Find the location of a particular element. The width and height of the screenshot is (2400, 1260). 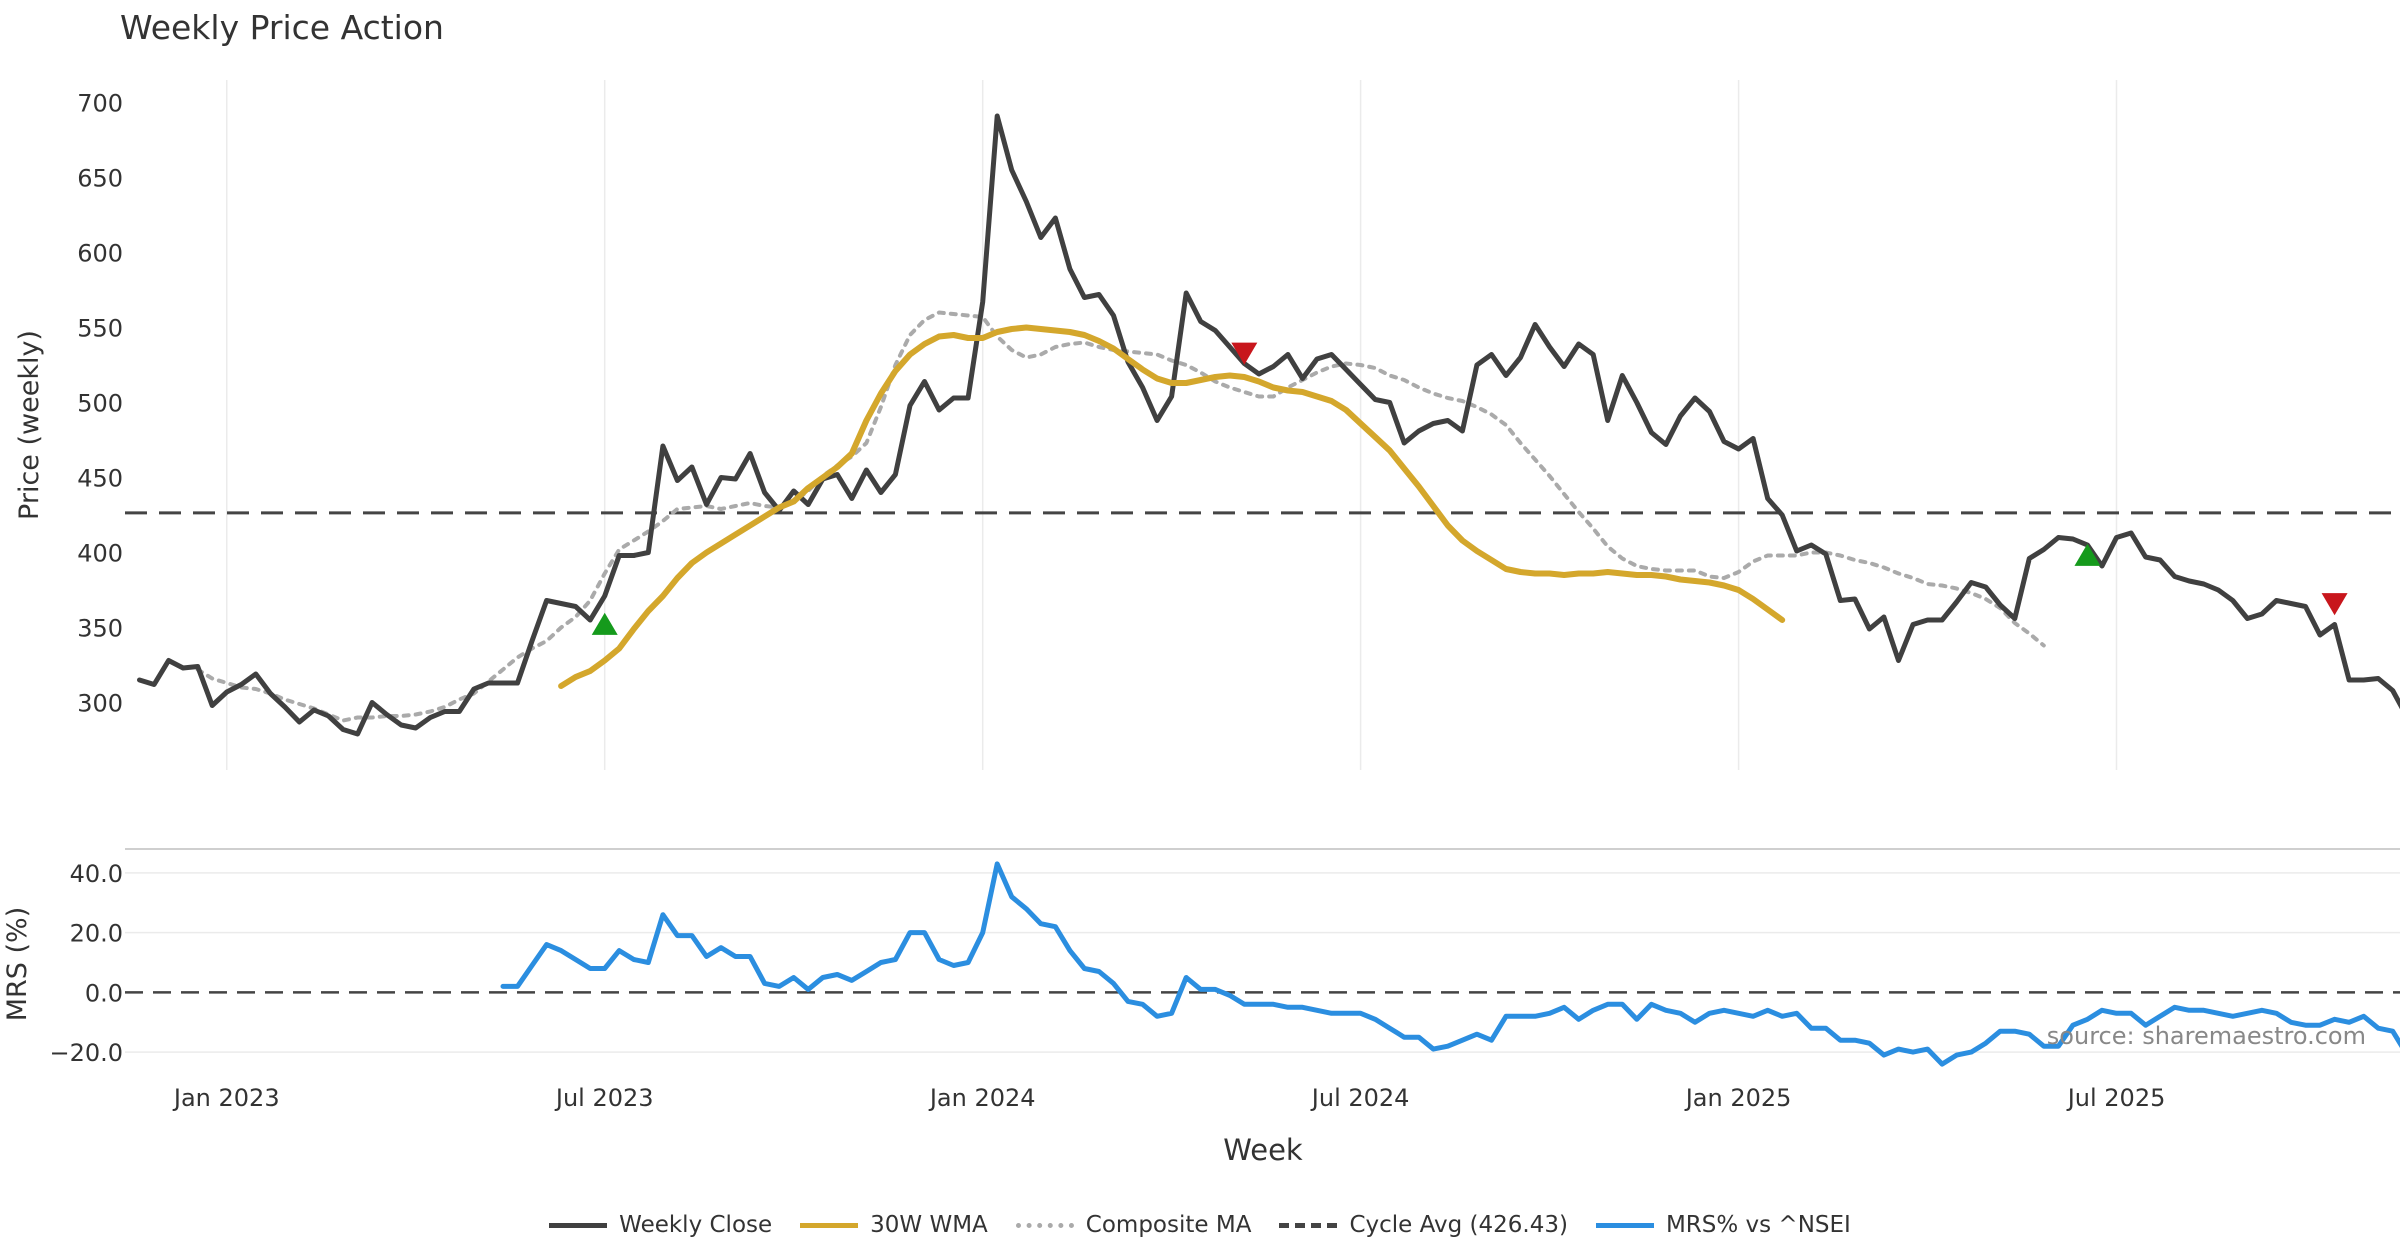

mrs-y-axis-label: MRS (%) is located at coordinates (17, 964).